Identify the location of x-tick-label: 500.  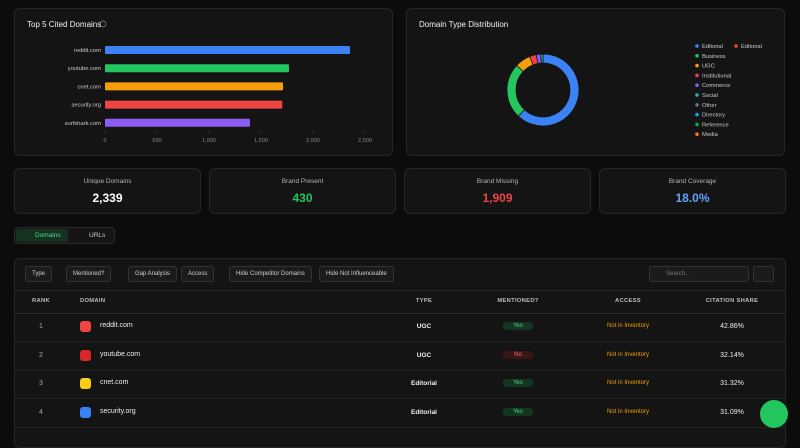
(156, 141).